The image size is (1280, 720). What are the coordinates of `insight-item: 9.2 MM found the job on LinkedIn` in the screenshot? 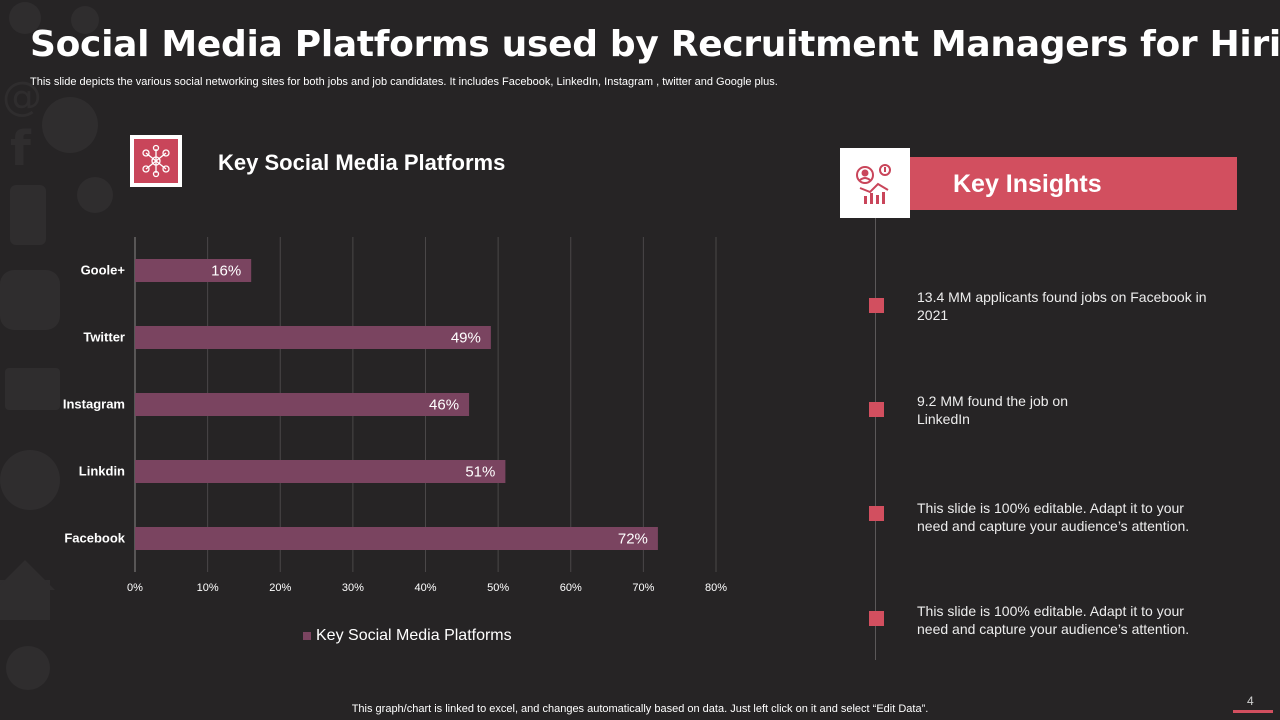 It's located at (992, 410).